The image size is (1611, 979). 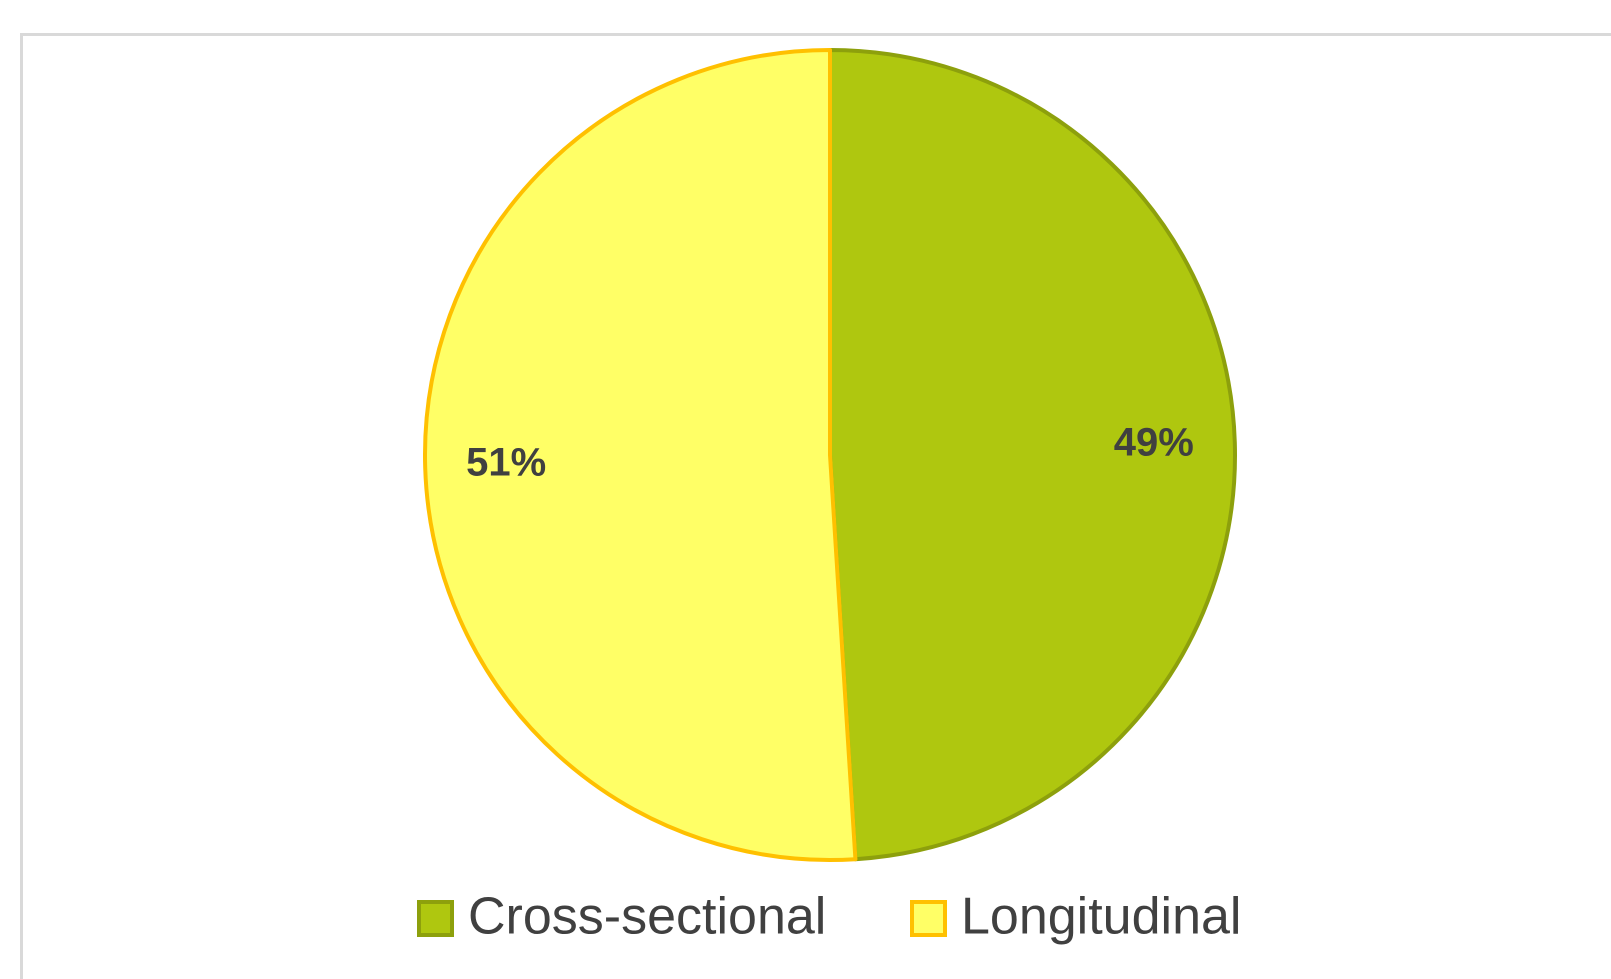 What do you see at coordinates (1101, 917) in the screenshot?
I see `legend-label: Longitudinal` at bounding box center [1101, 917].